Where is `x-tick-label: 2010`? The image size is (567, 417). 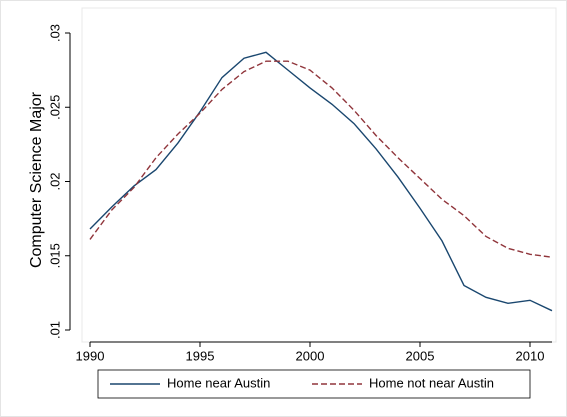
x-tick-label: 2010 is located at coordinates (530, 355).